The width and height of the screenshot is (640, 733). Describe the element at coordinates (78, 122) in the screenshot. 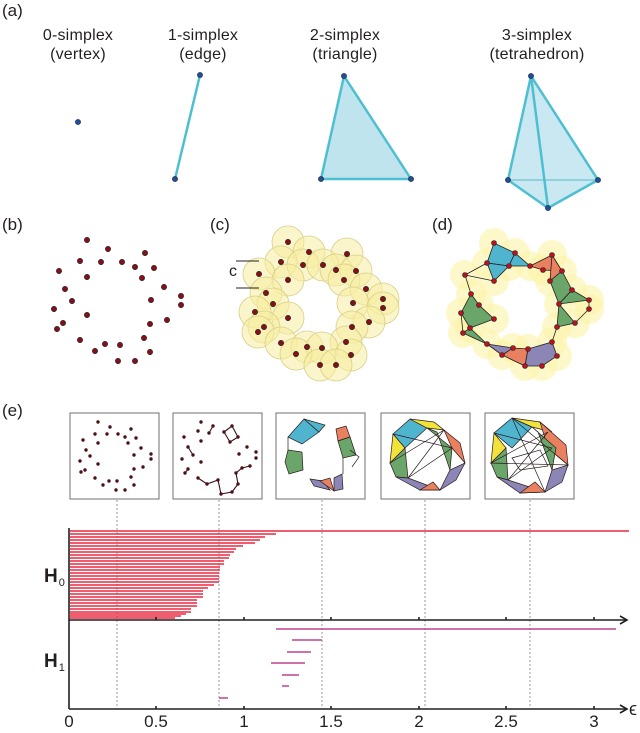

I see `vertex-simplex` at that location.